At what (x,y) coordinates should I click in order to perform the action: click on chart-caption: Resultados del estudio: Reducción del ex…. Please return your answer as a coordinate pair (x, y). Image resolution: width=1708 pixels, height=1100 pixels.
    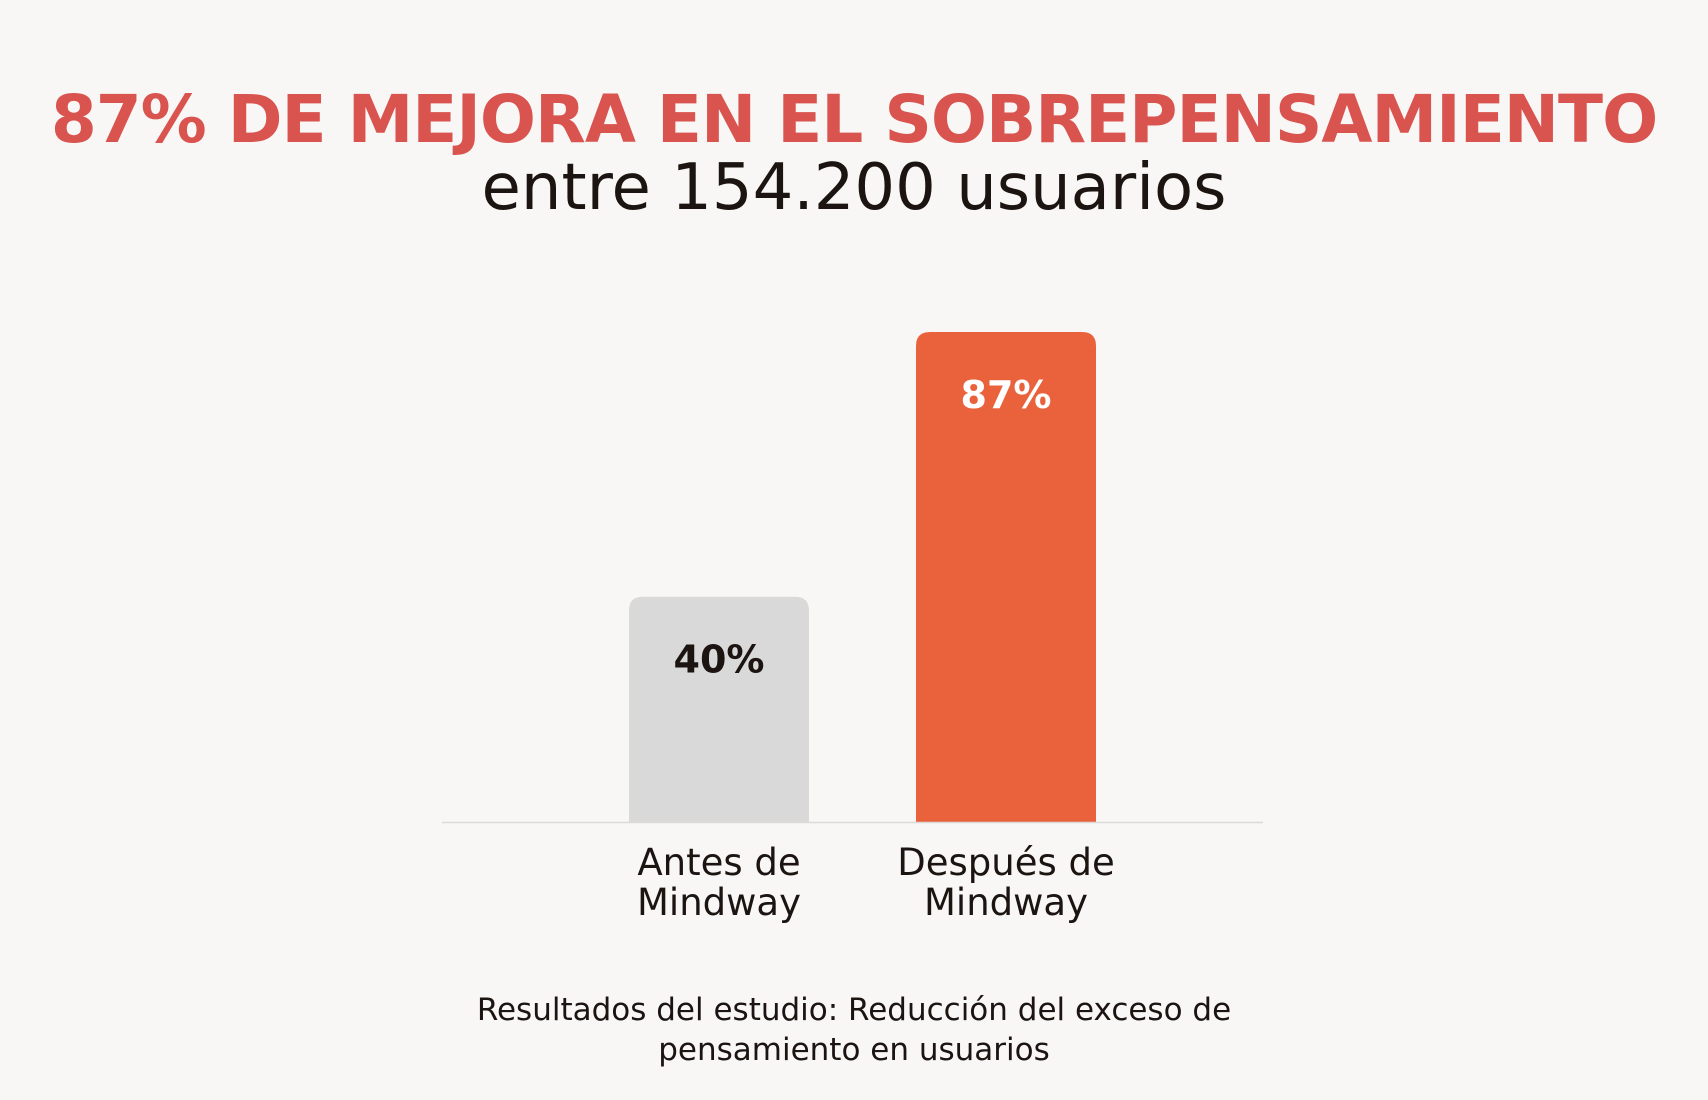
    Looking at the image, I should click on (854, 1030).